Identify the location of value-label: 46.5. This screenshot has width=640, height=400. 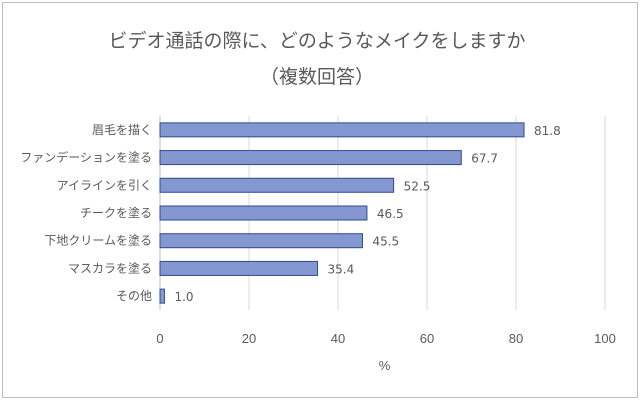
(390, 214).